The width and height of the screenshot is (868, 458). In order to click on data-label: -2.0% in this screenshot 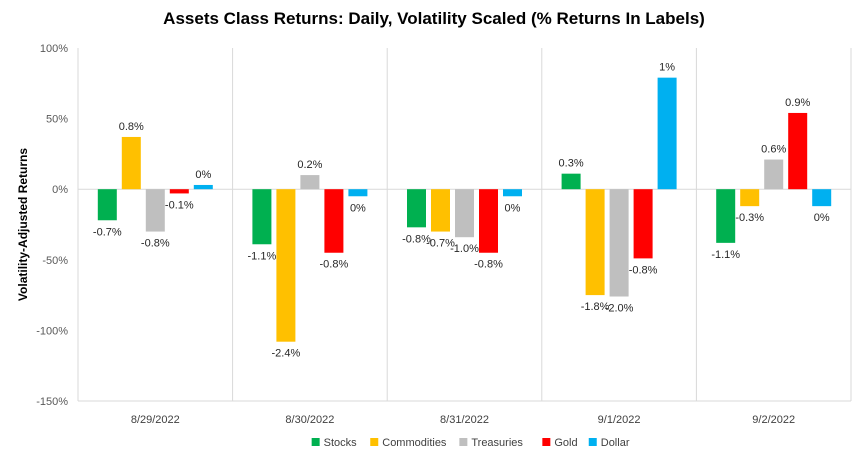, I will do `click(619, 309)`.